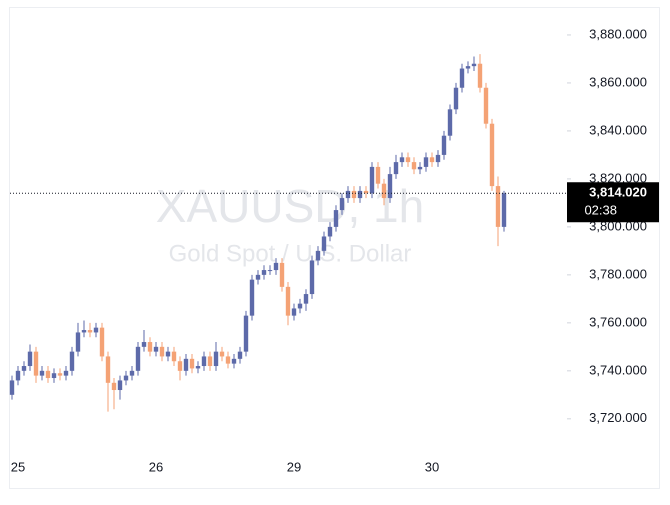  I want to click on y-tick-label: 3,720.000, so click(618, 417).